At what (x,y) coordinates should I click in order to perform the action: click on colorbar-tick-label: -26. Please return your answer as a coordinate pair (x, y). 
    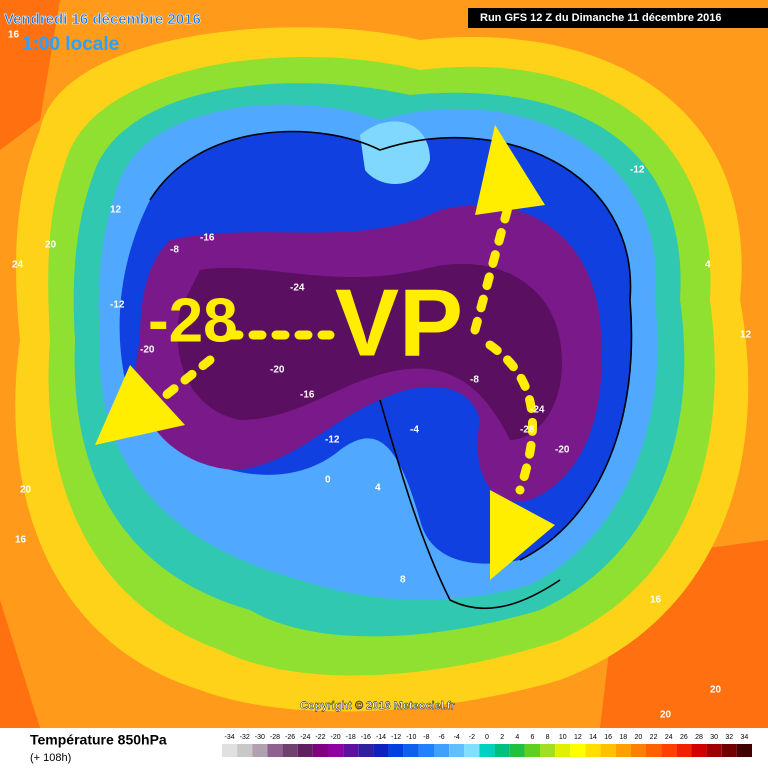
    Looking at the image, I should click on (290, 737).